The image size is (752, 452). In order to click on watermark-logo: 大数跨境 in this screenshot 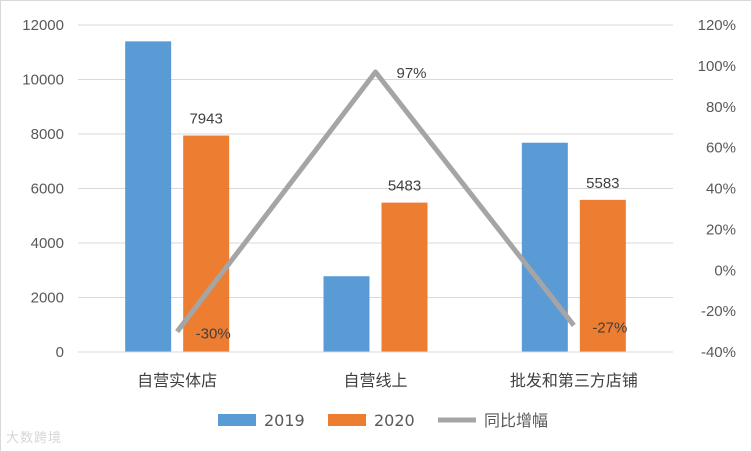, I will do `click(34, 436)`.